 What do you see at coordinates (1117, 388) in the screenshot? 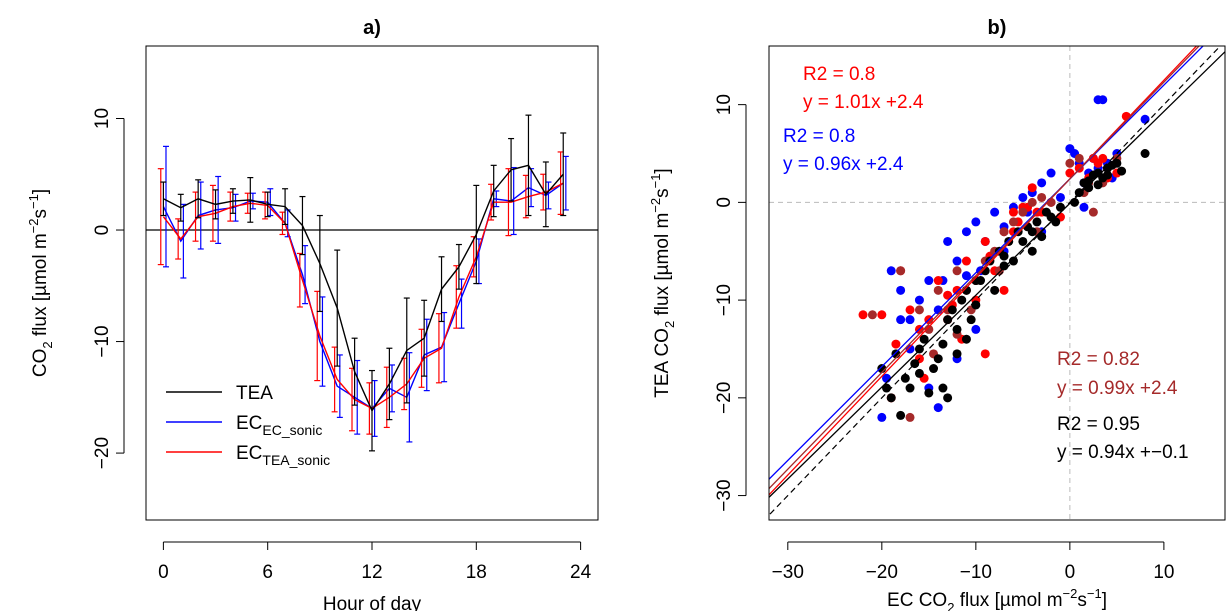
I see `fit-equation-label: y = 0.99x +2.4` at bounding box center [1117, 388].